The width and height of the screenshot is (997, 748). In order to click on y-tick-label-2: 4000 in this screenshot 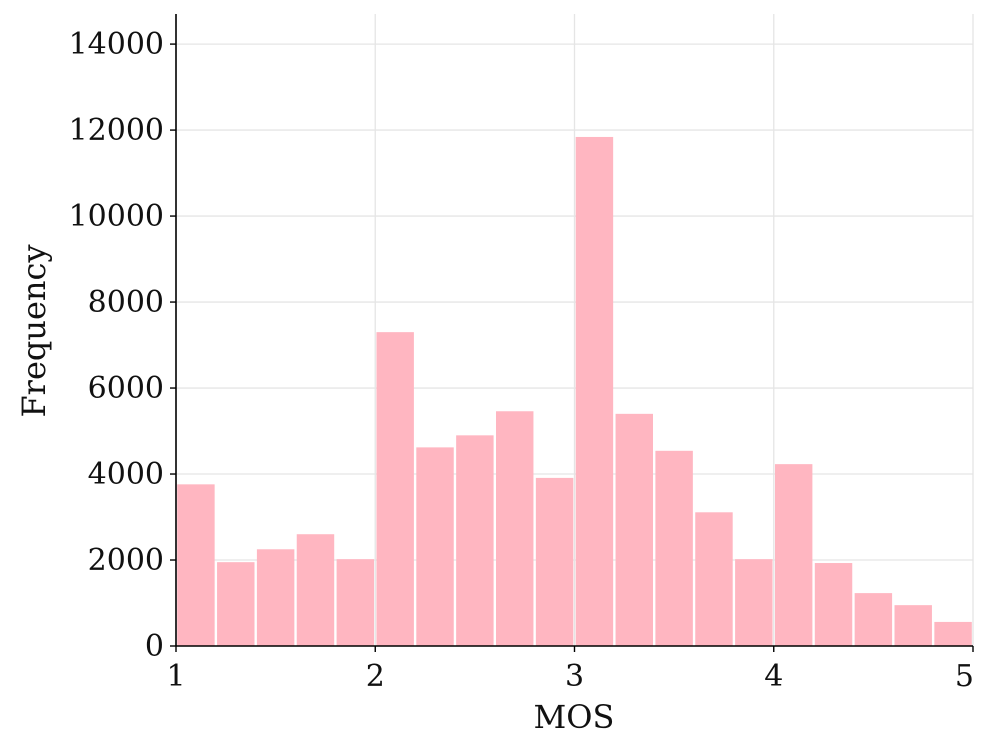, I will do `click(126, 474)`.